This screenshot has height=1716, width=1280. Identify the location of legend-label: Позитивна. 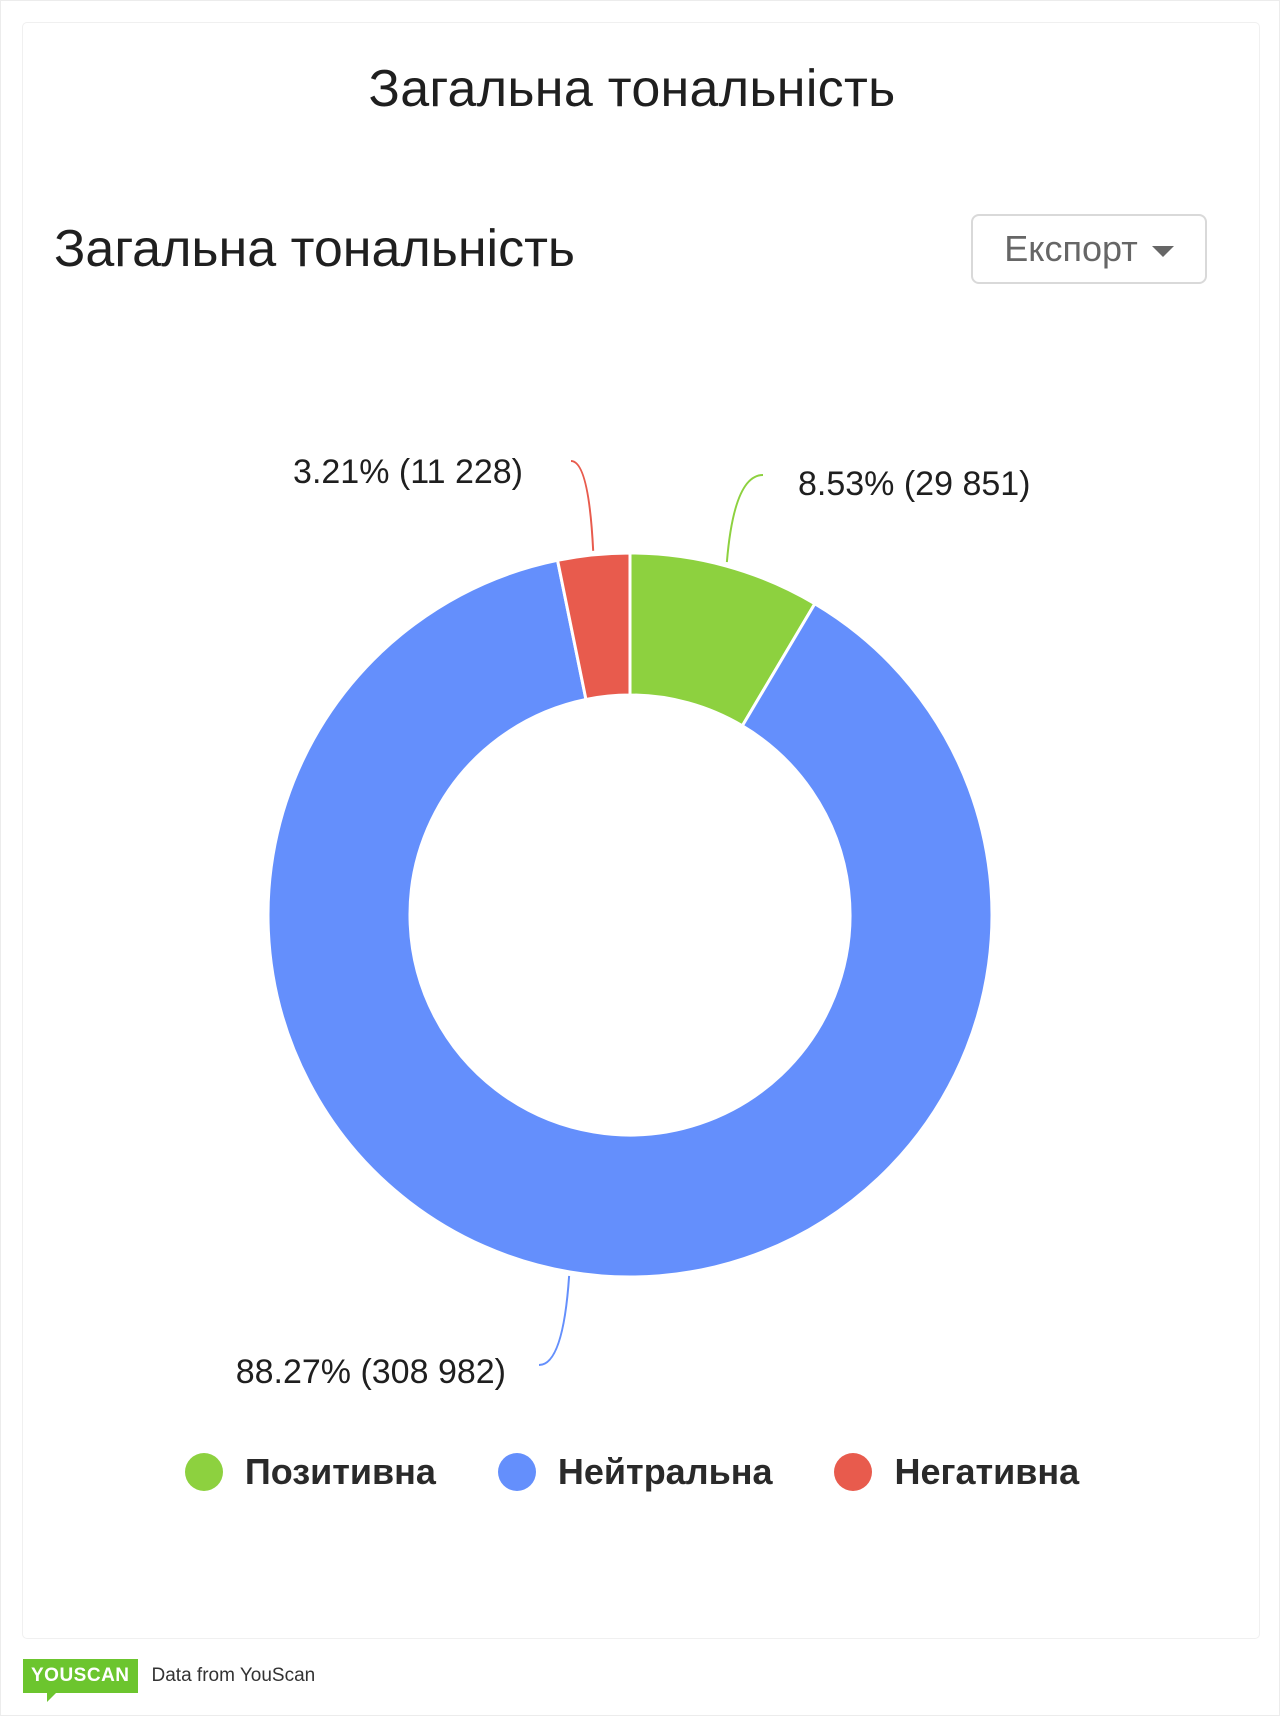
(340, 1471).